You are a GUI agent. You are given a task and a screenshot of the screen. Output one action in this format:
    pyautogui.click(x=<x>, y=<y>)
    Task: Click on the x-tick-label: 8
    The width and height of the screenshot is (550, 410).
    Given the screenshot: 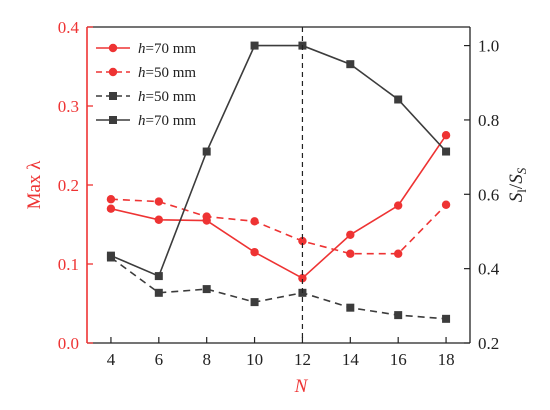 What is the action you would take?
    pyautogui.click(x=206, y=359)
    